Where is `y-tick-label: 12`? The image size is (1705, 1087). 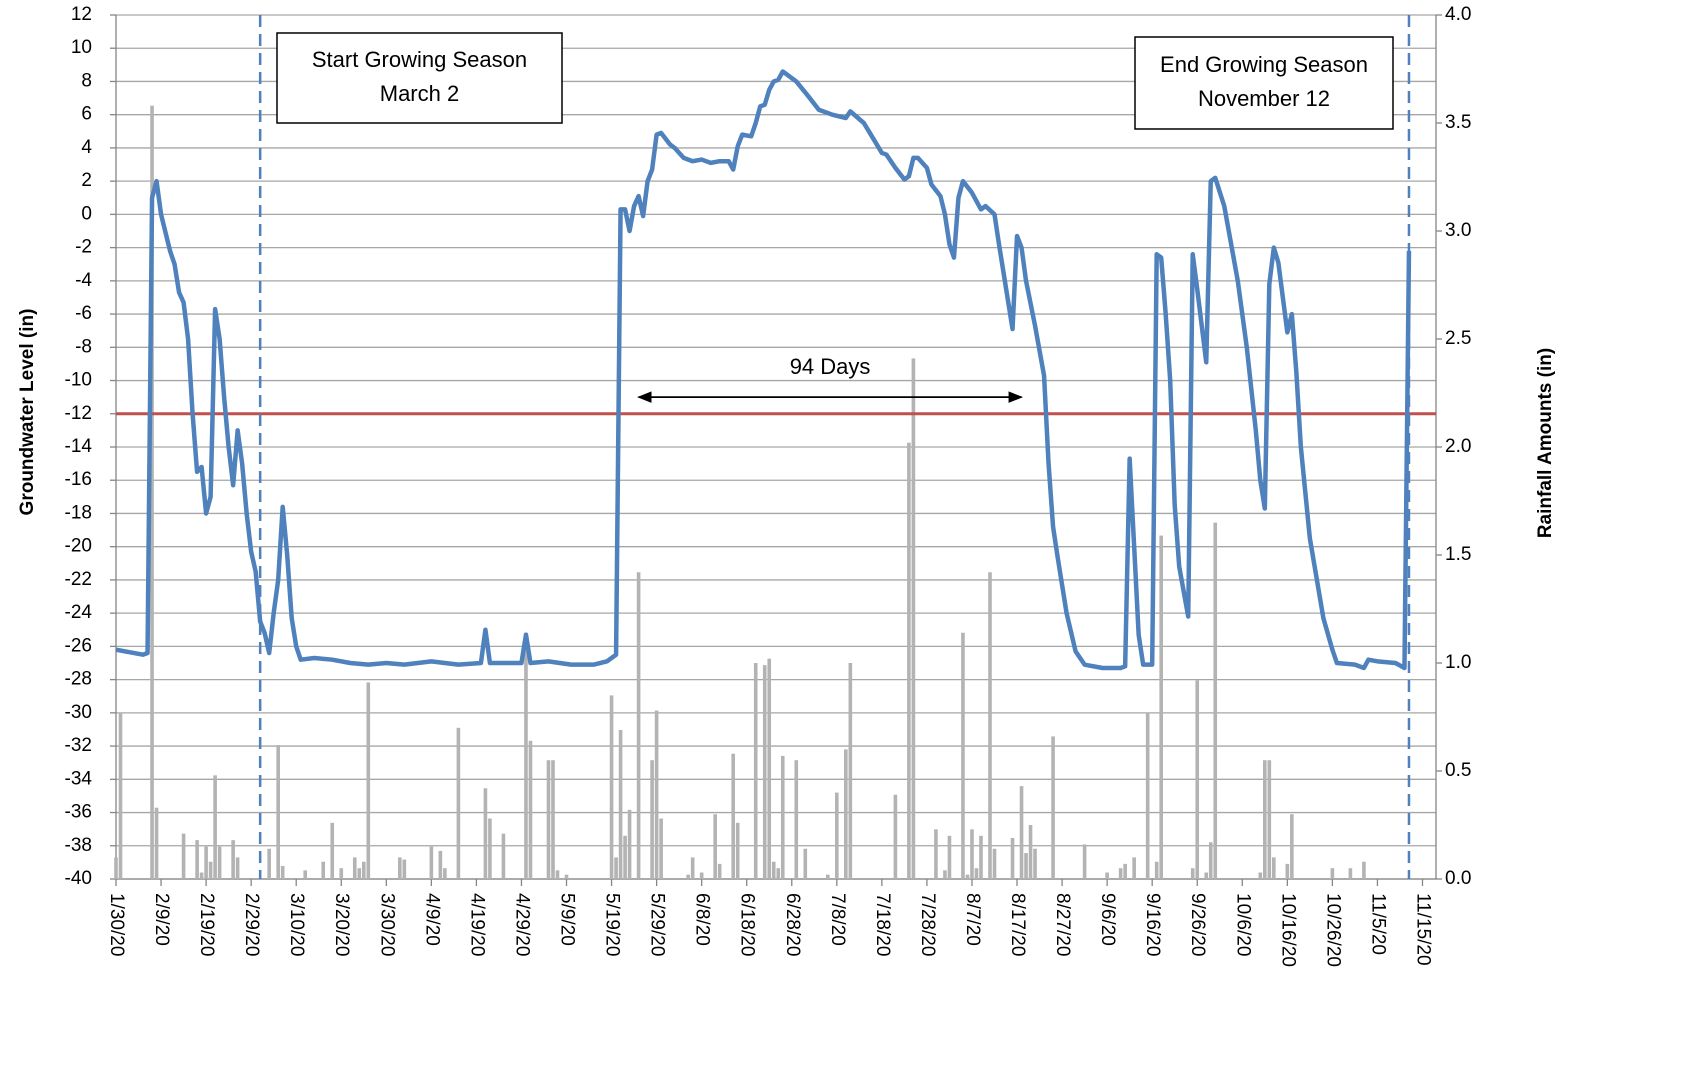 y-tick-label: 12 is located at coordinates (81, 14).